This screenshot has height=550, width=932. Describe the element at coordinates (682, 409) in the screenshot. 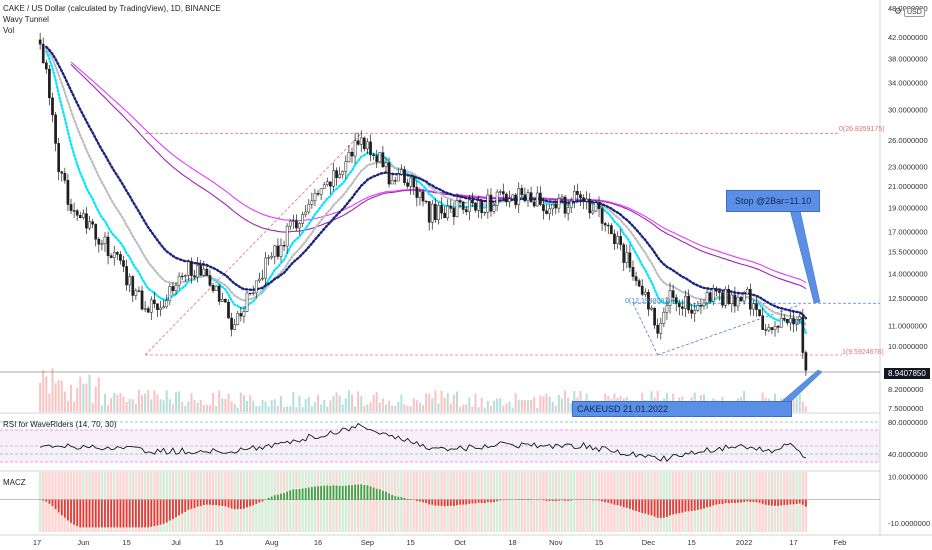

I see `symbol-callout: CAKEUSD 21.01.2022` at that location.